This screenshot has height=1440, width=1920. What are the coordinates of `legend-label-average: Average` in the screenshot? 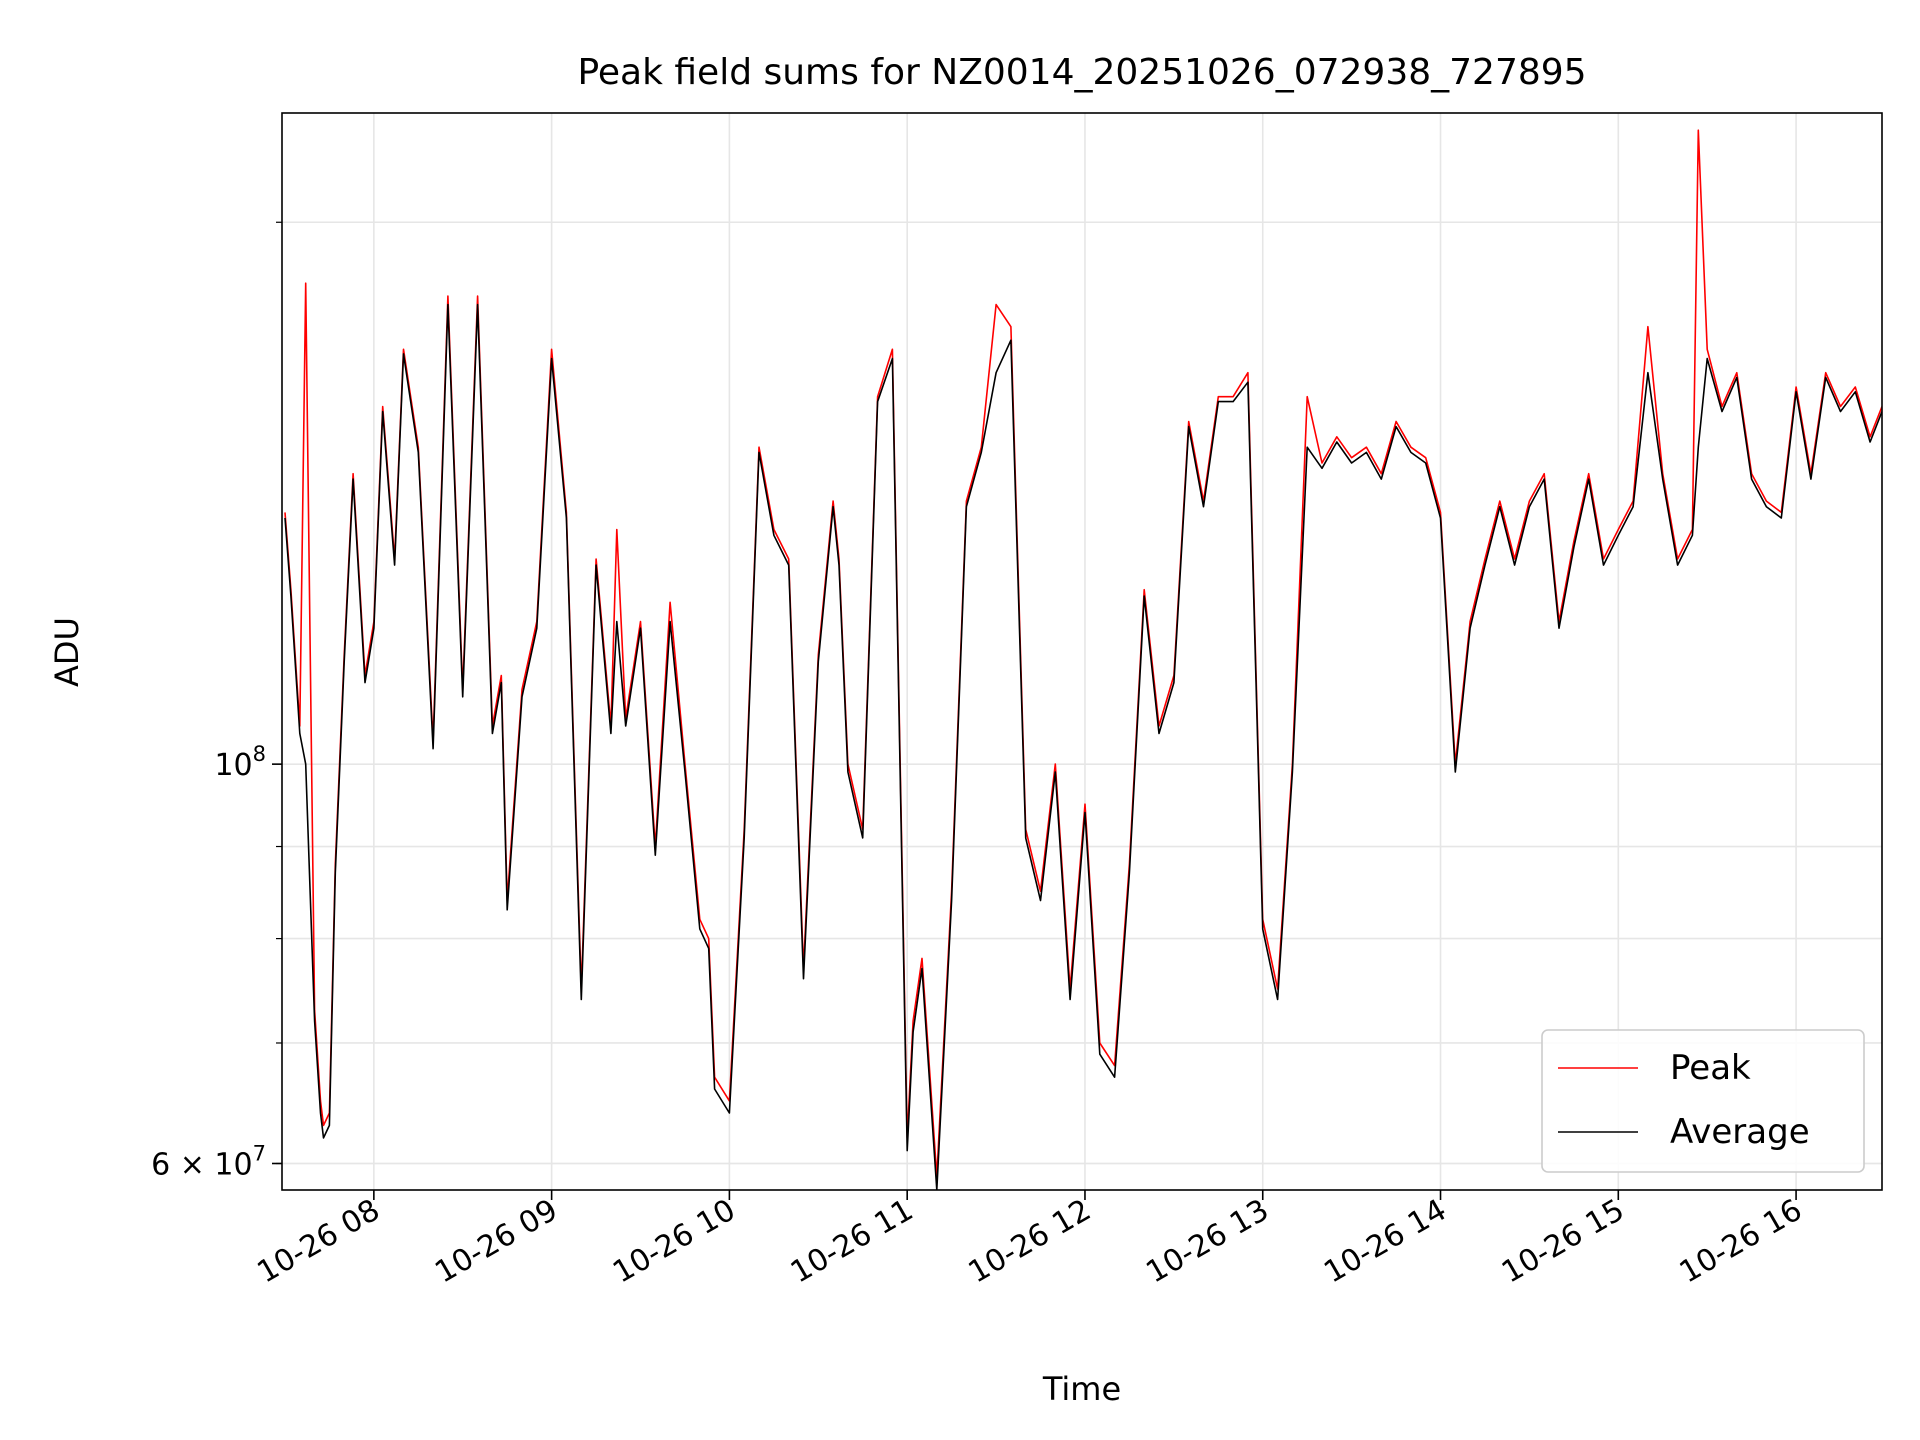 It's located at (1740, 1132).